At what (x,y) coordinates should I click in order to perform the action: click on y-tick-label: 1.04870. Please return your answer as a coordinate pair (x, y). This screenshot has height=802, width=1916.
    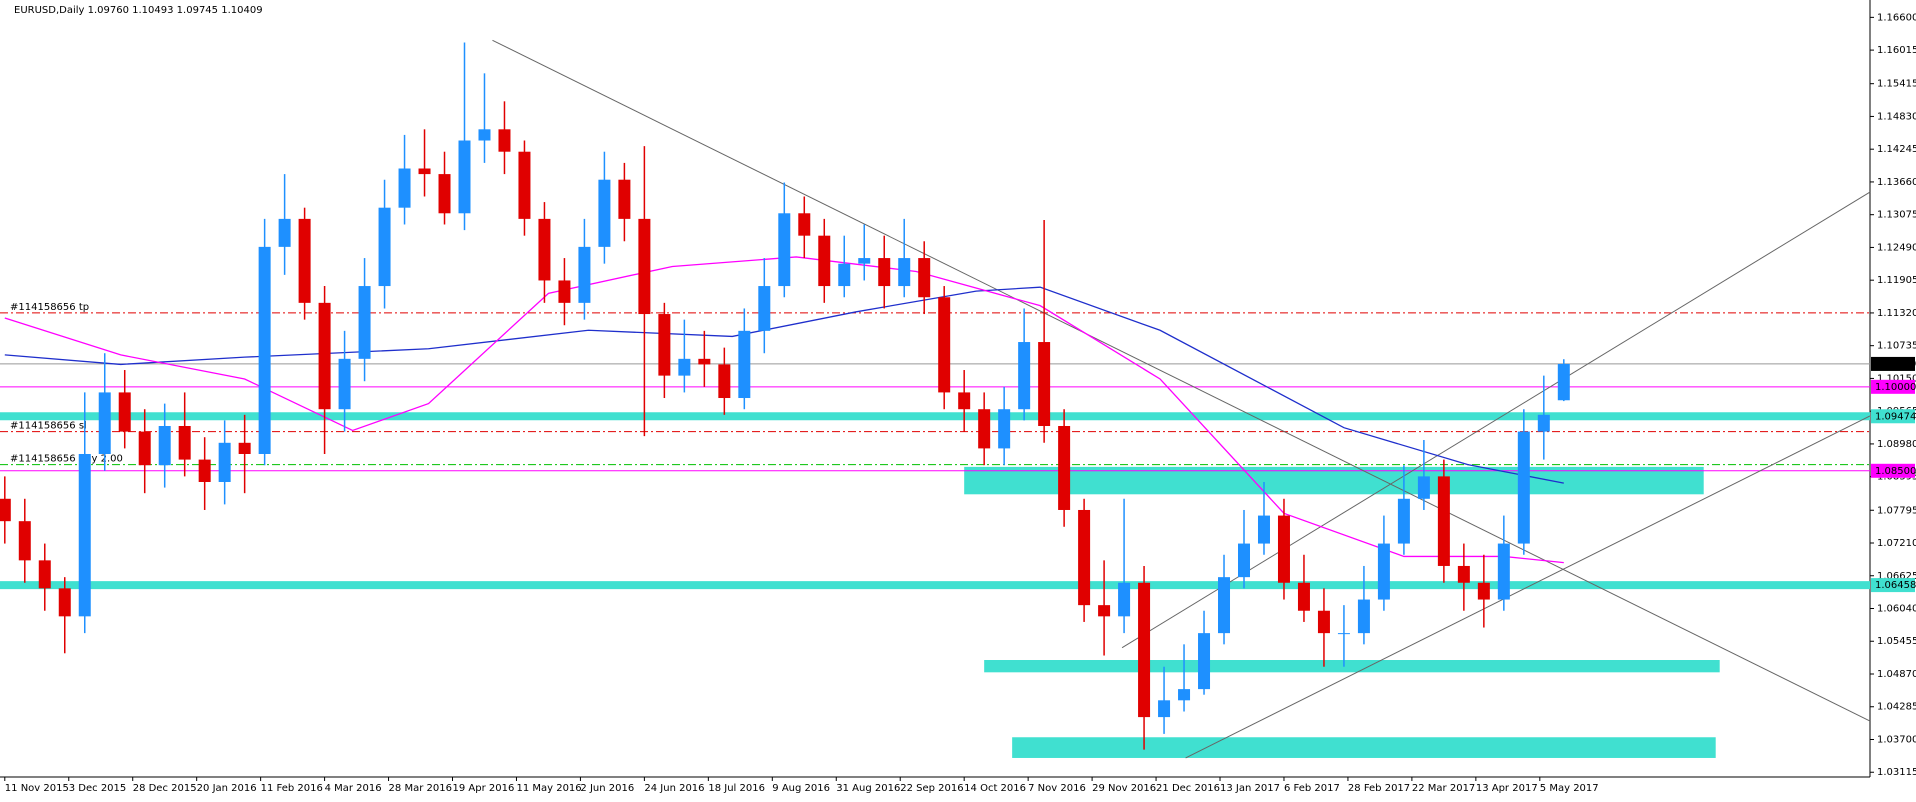
    Looking at the image, I should click on (1896, 674).